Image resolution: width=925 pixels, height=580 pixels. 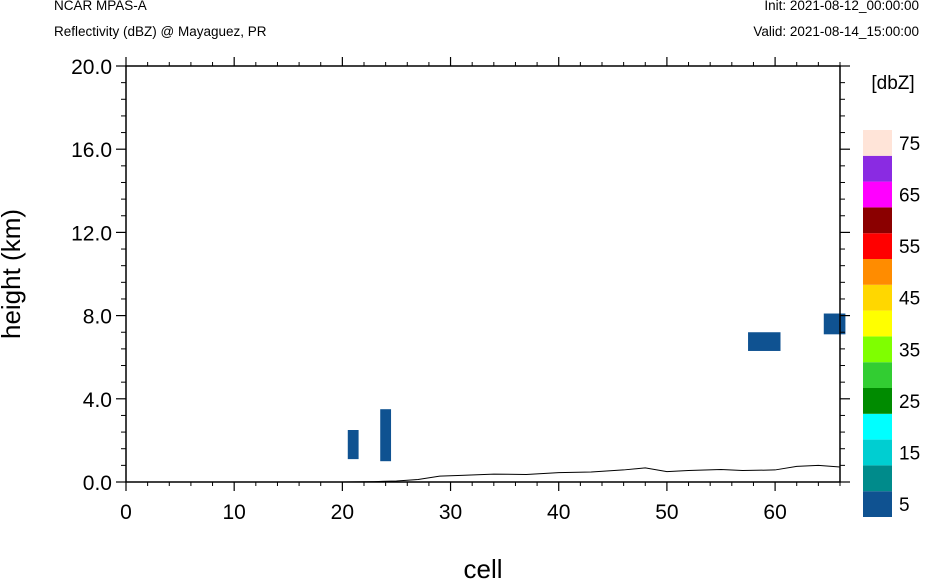 I want to click on x-tick-label: 0, so click(x=126, y=512).